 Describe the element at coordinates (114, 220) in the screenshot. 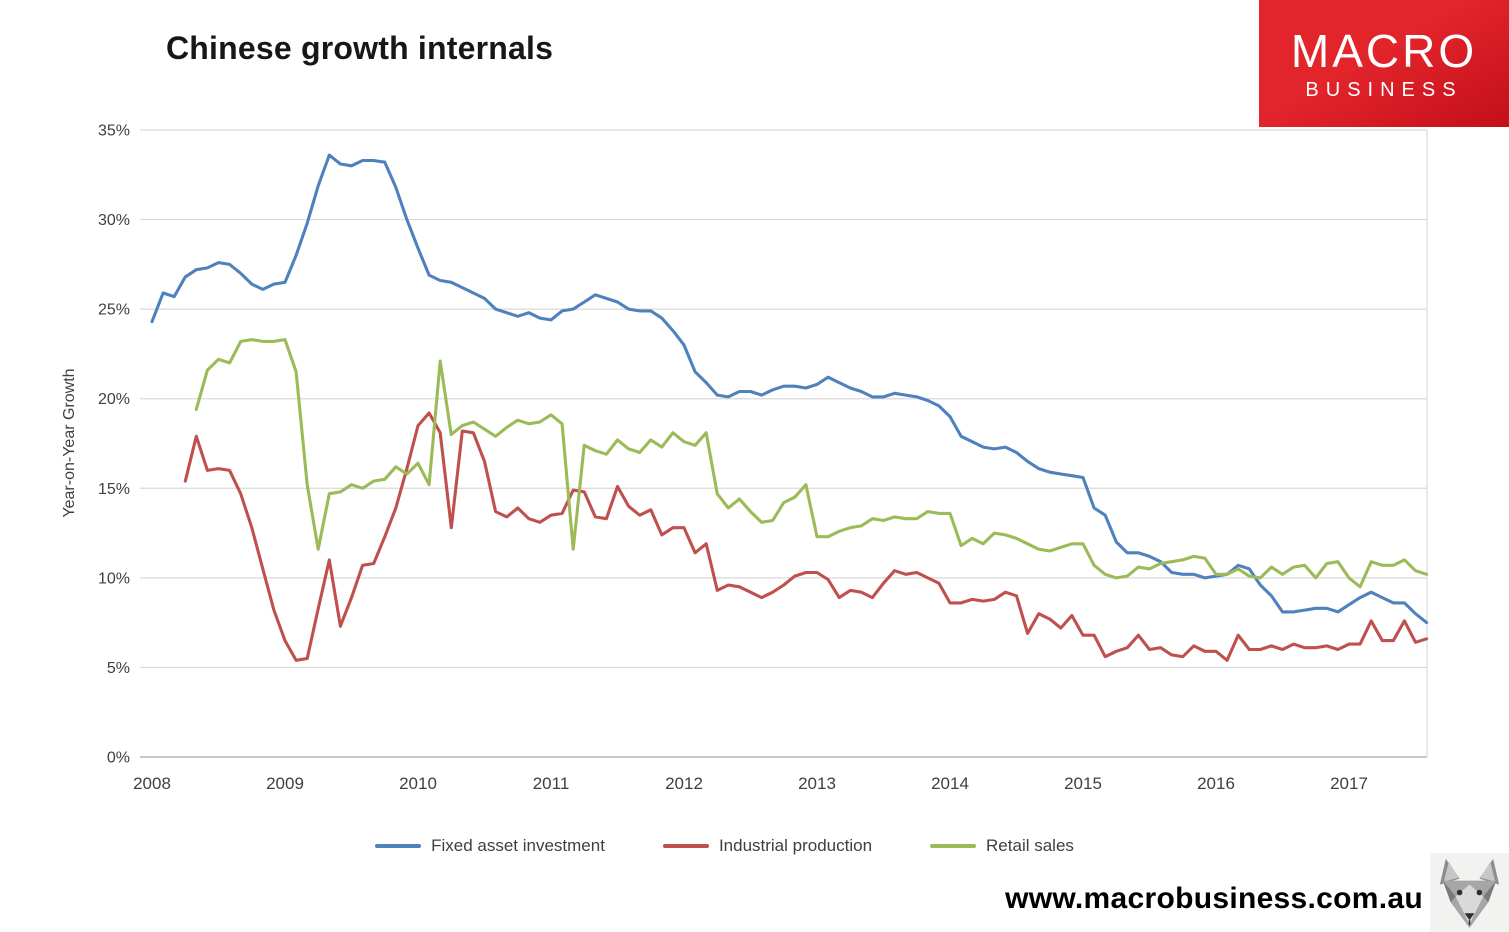

I see `y-tick-label: 30%` at that location.